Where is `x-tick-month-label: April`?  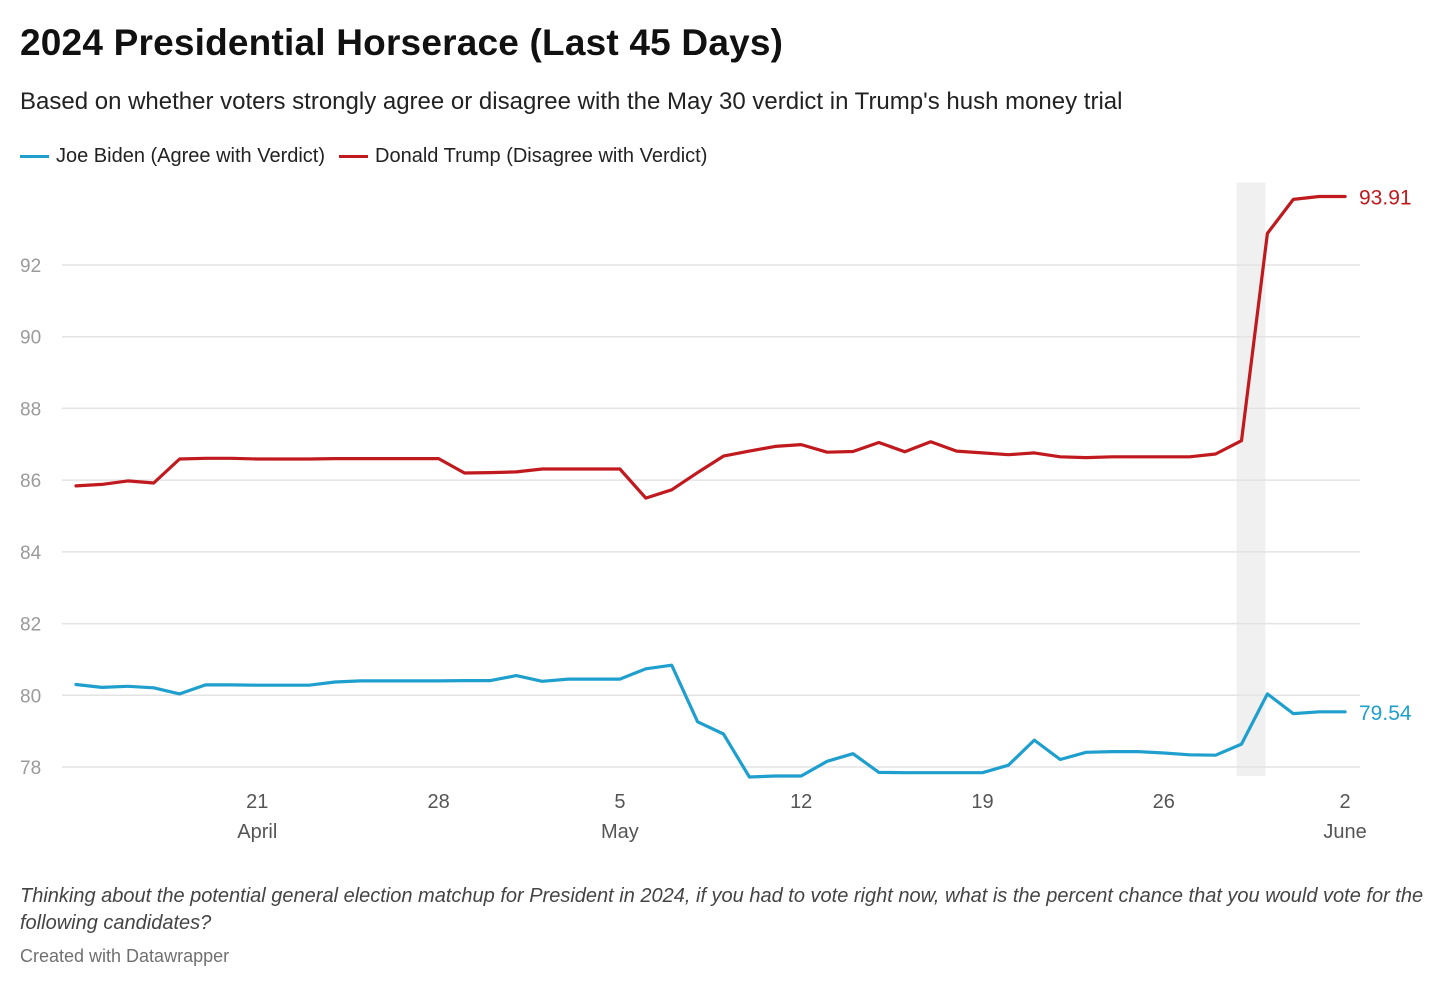 x-tick-month-label: April is located at coordinates (257, 832).